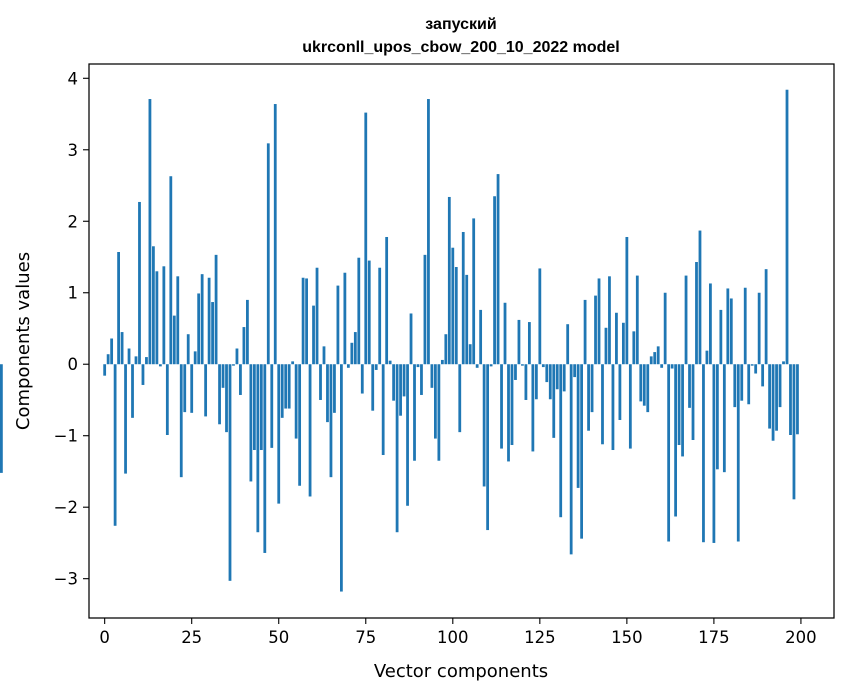  Describe the element at coordinates (23, 341) in the screenshot. I see `y-axis-label: Components values` at that location.